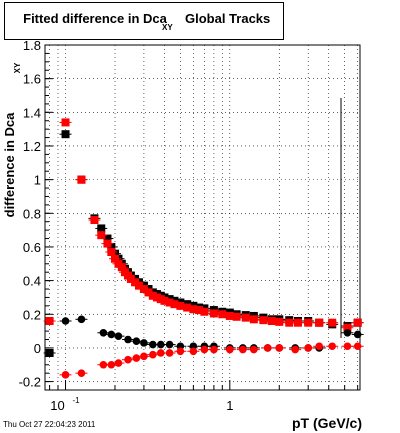 The image size is (400, 433). I want to click on y-tick-label: 1, so click(37, 180).